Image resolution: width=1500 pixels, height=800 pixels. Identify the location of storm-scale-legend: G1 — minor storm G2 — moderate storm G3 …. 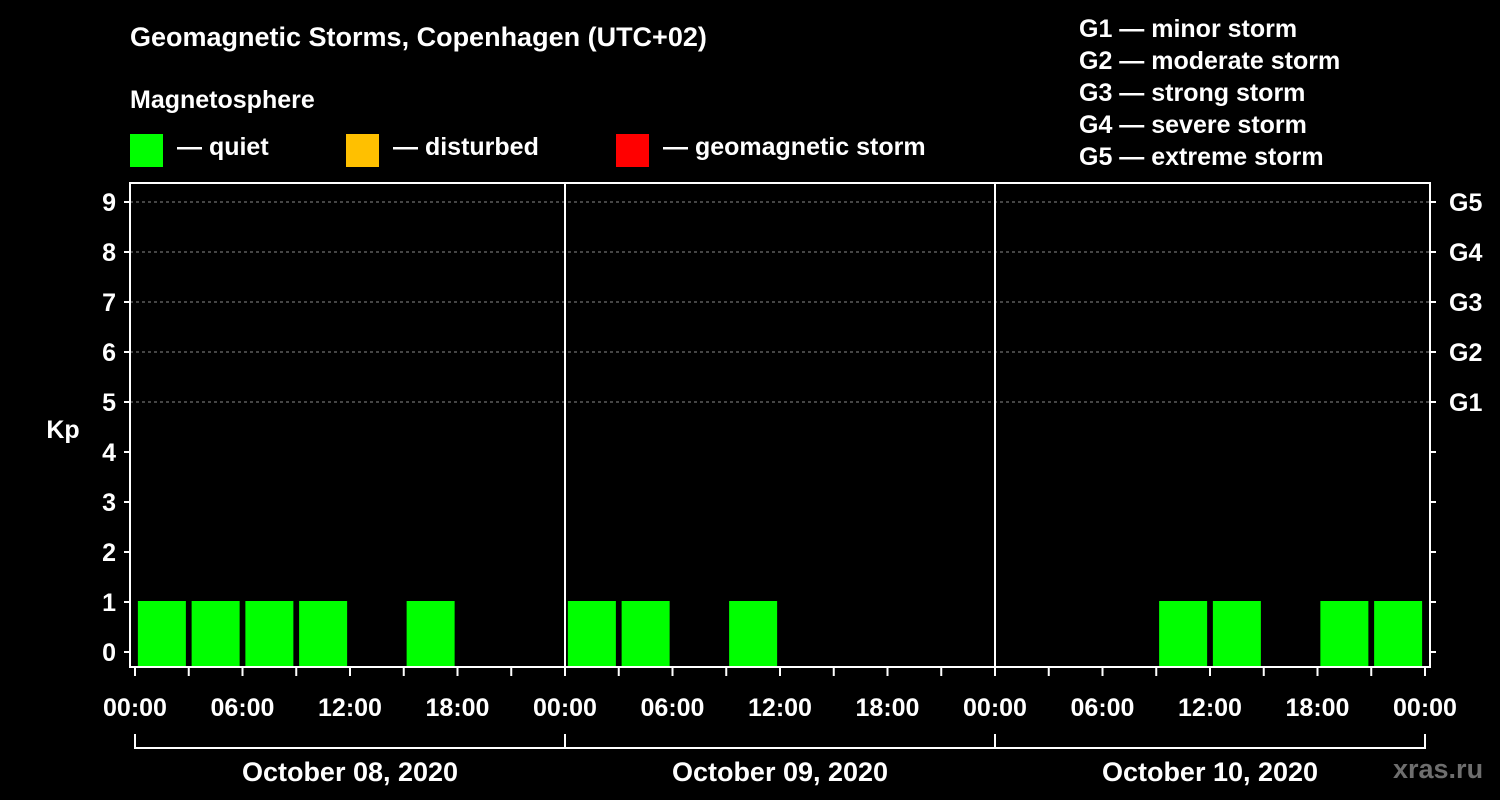
(1209, 93).